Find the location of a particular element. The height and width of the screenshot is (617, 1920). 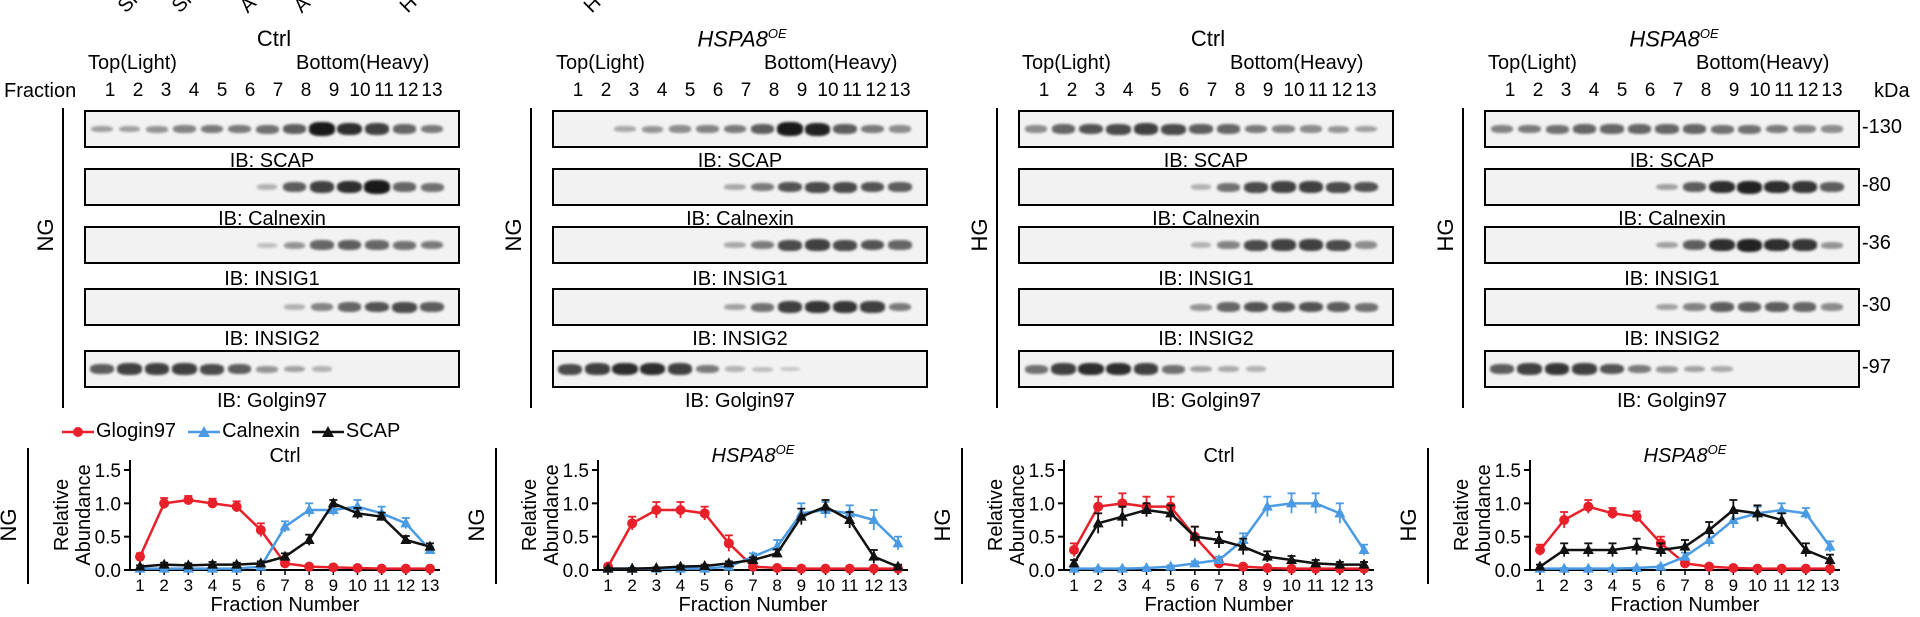

fraction-number: 12 is located at coordinates (408, 90).